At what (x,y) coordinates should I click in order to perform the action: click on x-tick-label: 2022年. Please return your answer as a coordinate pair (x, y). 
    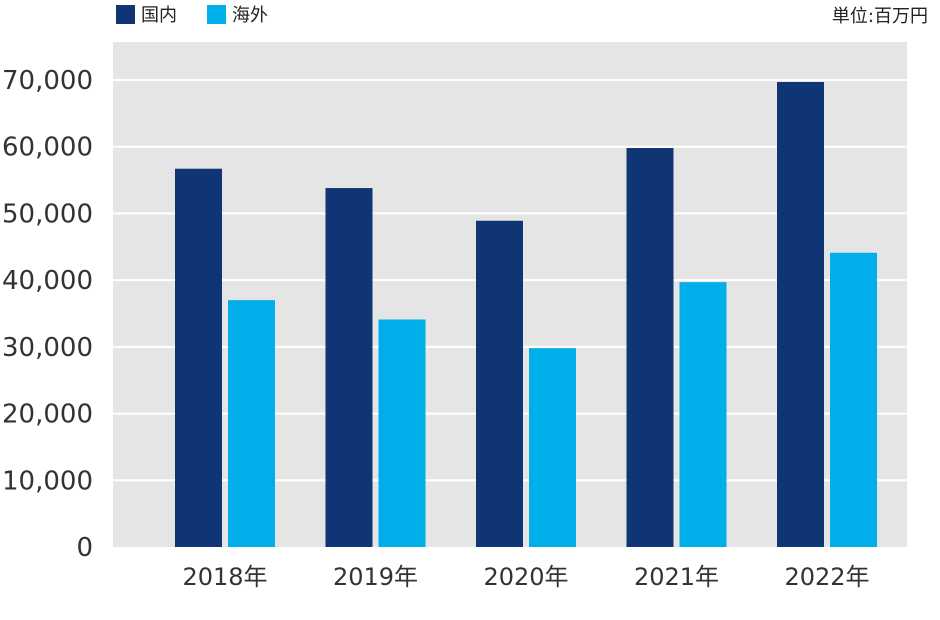
    Looking at the image, I should click on (826, 577).